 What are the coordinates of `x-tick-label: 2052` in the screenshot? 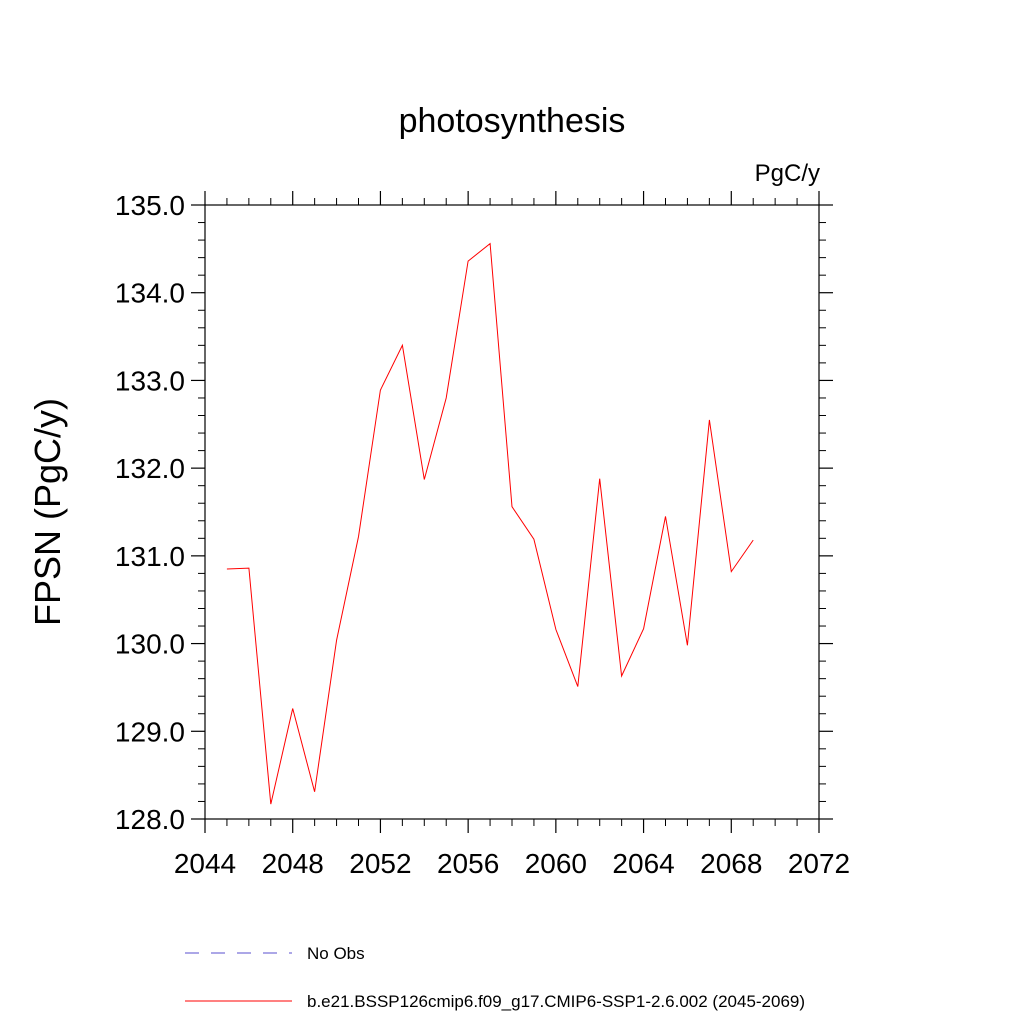 It's located at (380, 863).